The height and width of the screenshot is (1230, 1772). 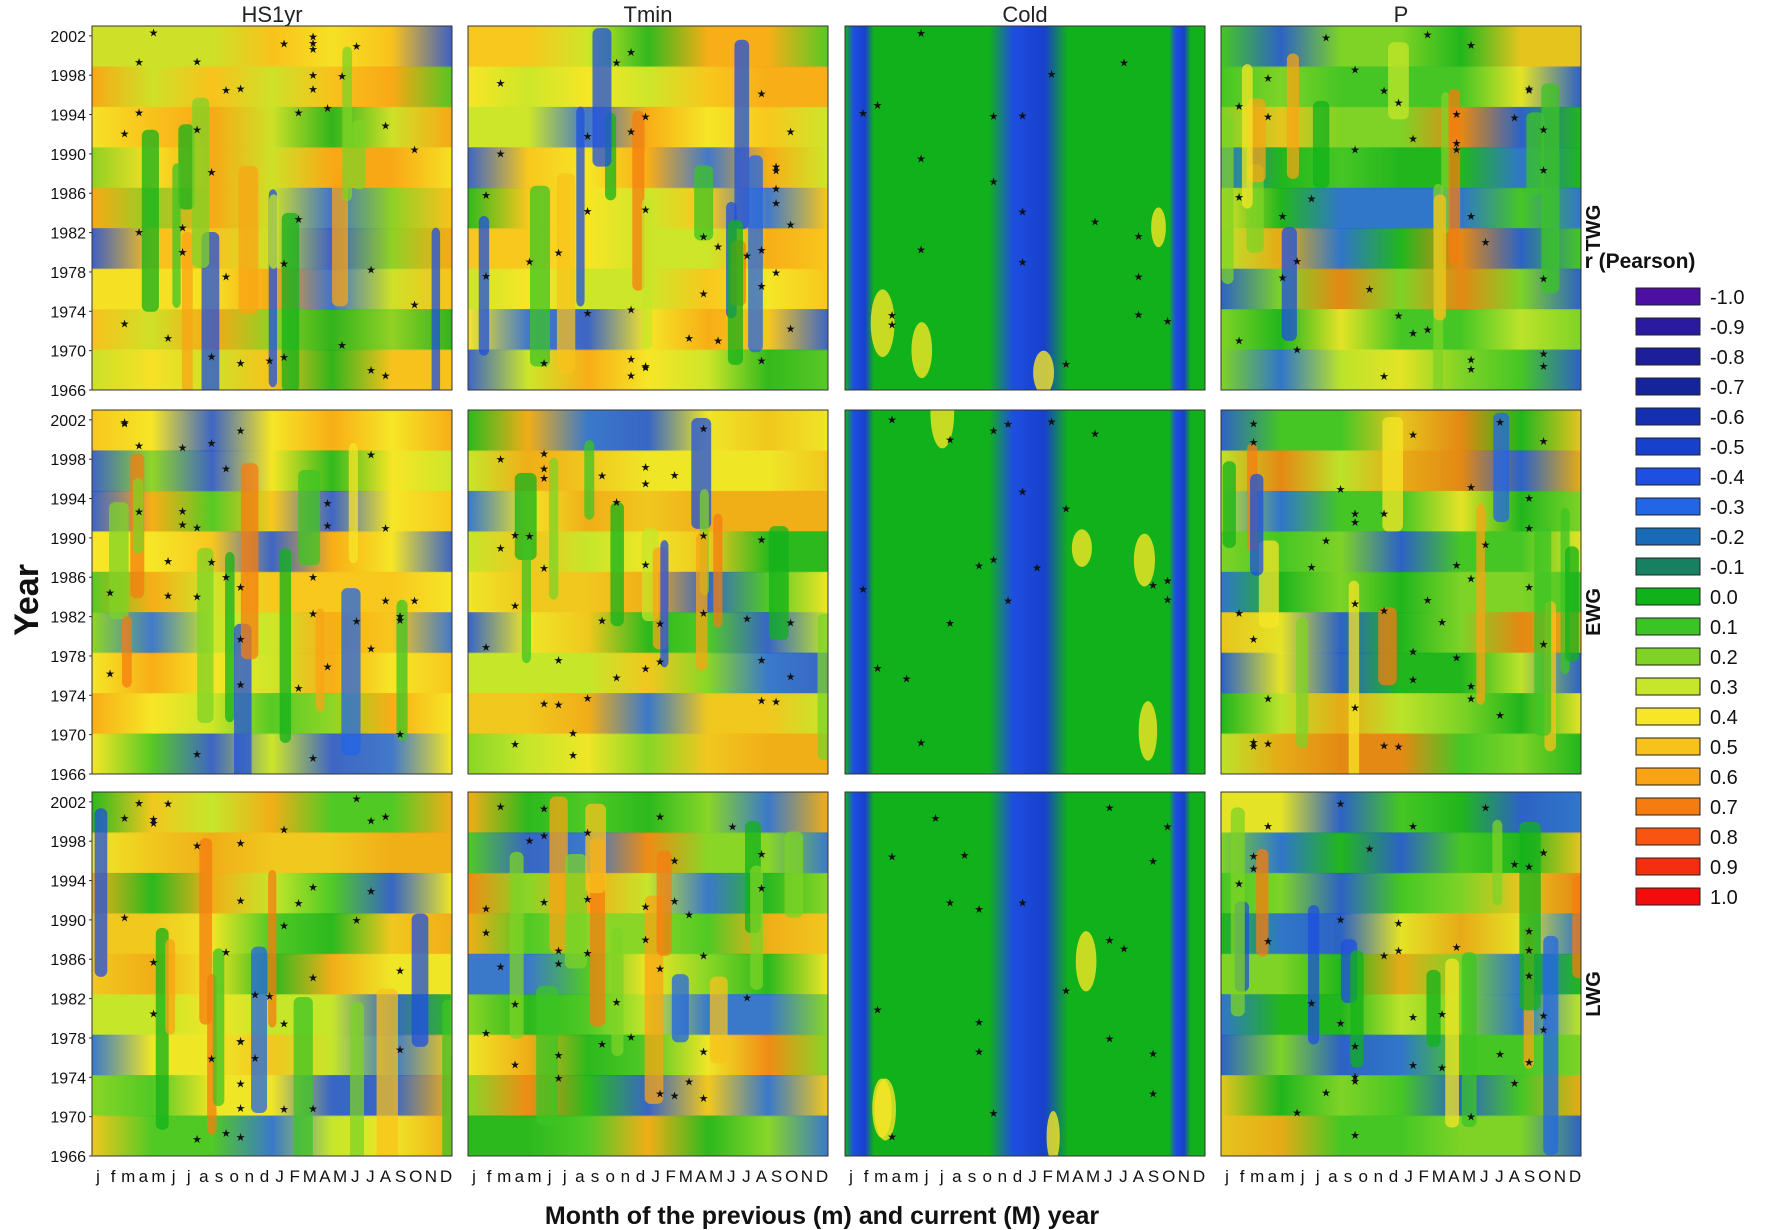 What do you see at coordinates (1724, 748) in the screenshot?
I see `legend-label: 0.5` at bounding box center [1724, 748].